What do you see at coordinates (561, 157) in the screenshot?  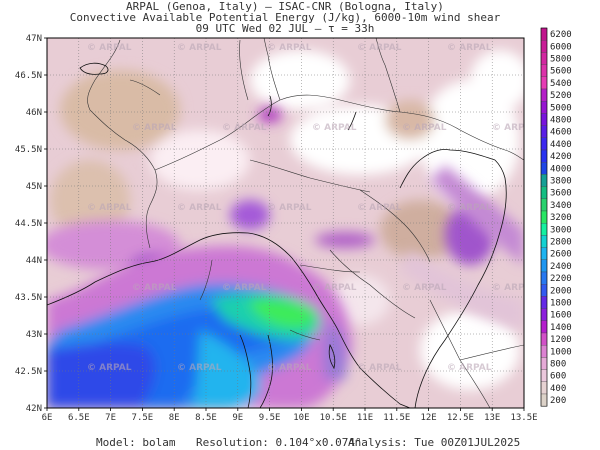 I see `colorbar-label: 4200` at bounding box center [561, 157].